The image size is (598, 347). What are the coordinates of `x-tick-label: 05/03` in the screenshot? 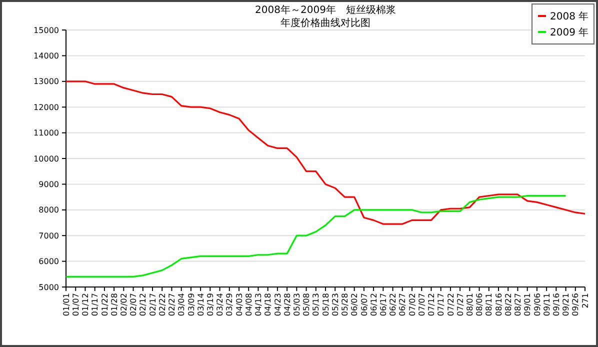 It's located at (297, 304).